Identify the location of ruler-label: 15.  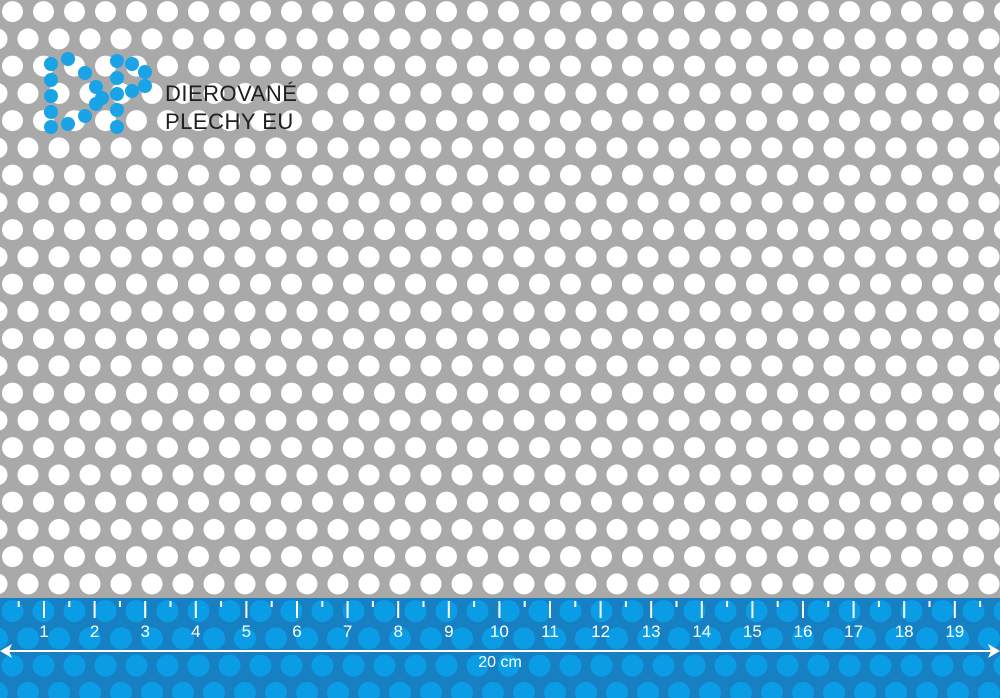
(752, 631).